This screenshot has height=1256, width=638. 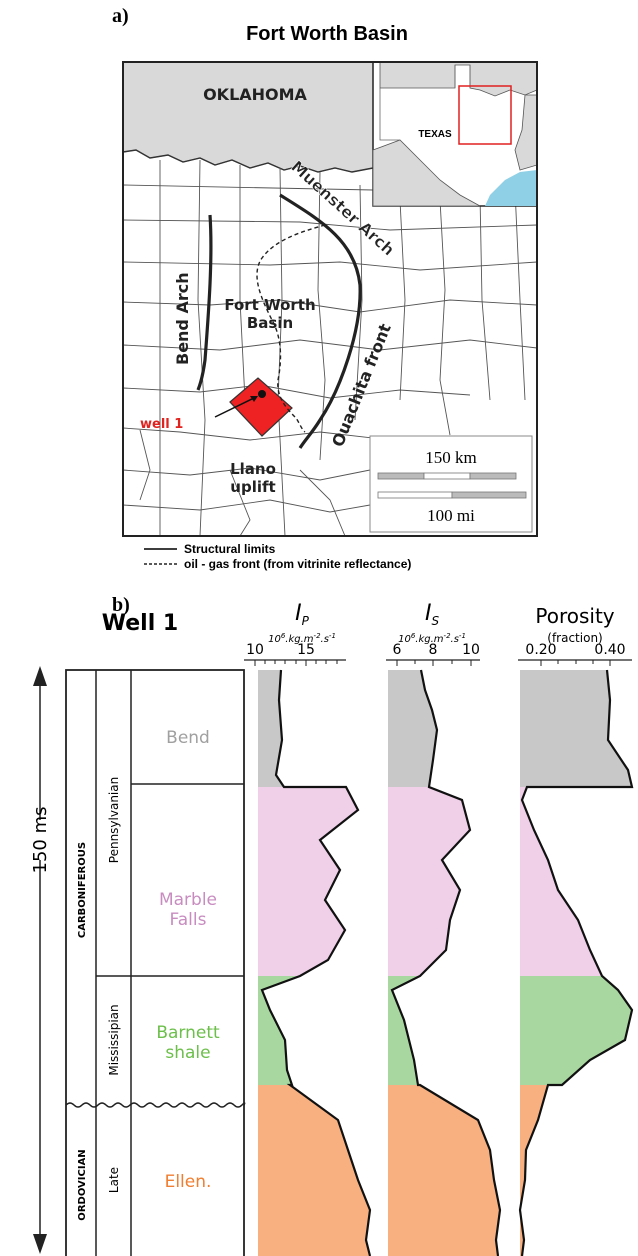 I want to click on is-tick-10: 10, so click(x=471, y=650).